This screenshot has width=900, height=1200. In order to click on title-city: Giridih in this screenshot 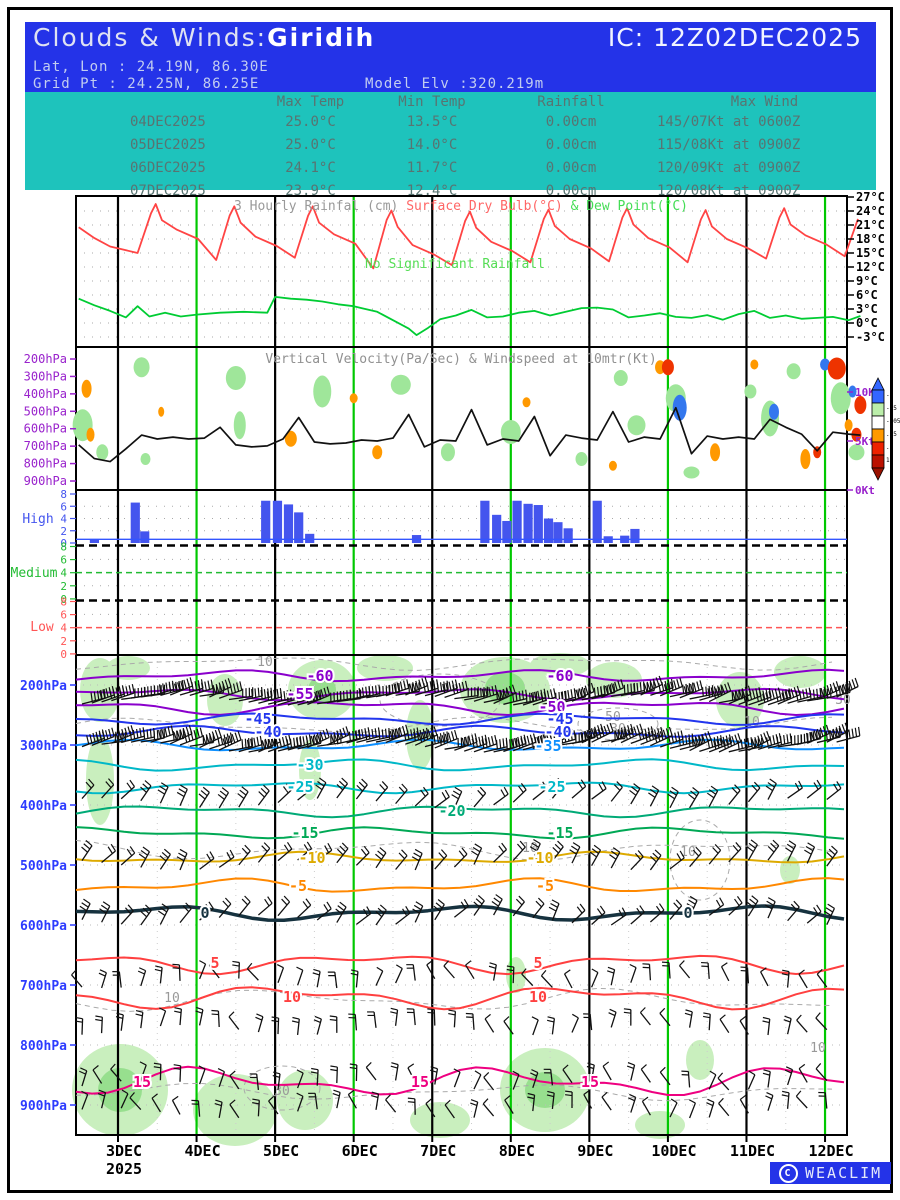, I will do `click(321, 37)`.